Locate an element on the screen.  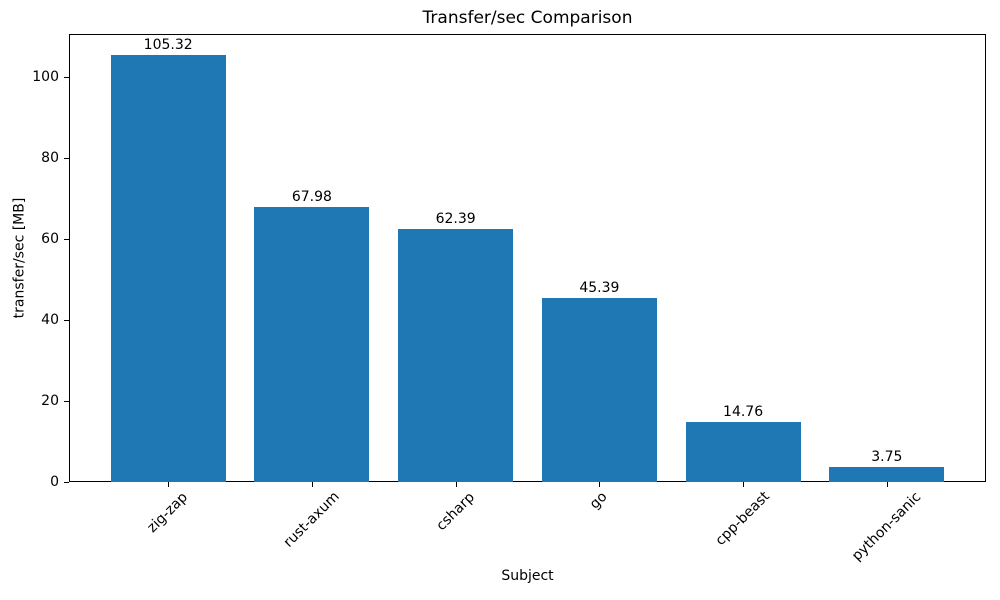
y-tick-label: 0 is located at coordinates (54, 482).